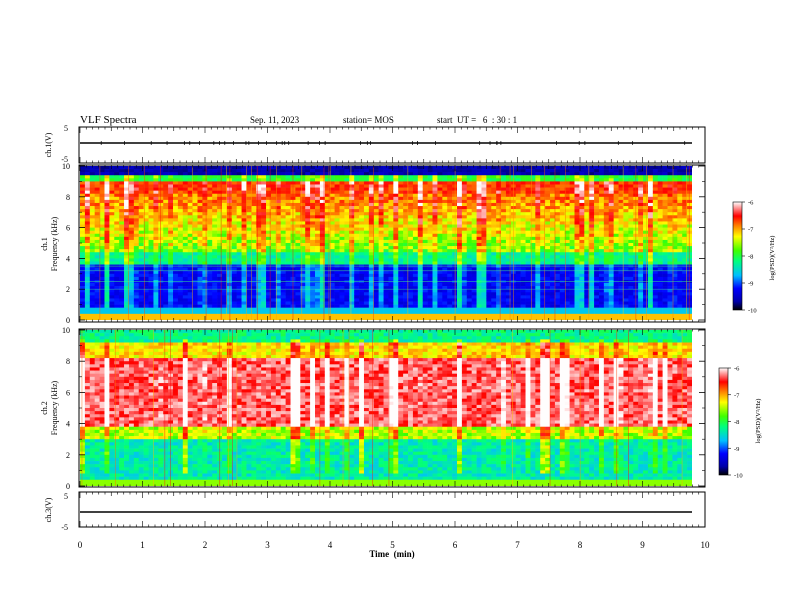  What do you see at coordinates (66, 128) in the screenshot?
I see `ch1-voltage-ytick-top: 5` at bounding box center [66, 128].